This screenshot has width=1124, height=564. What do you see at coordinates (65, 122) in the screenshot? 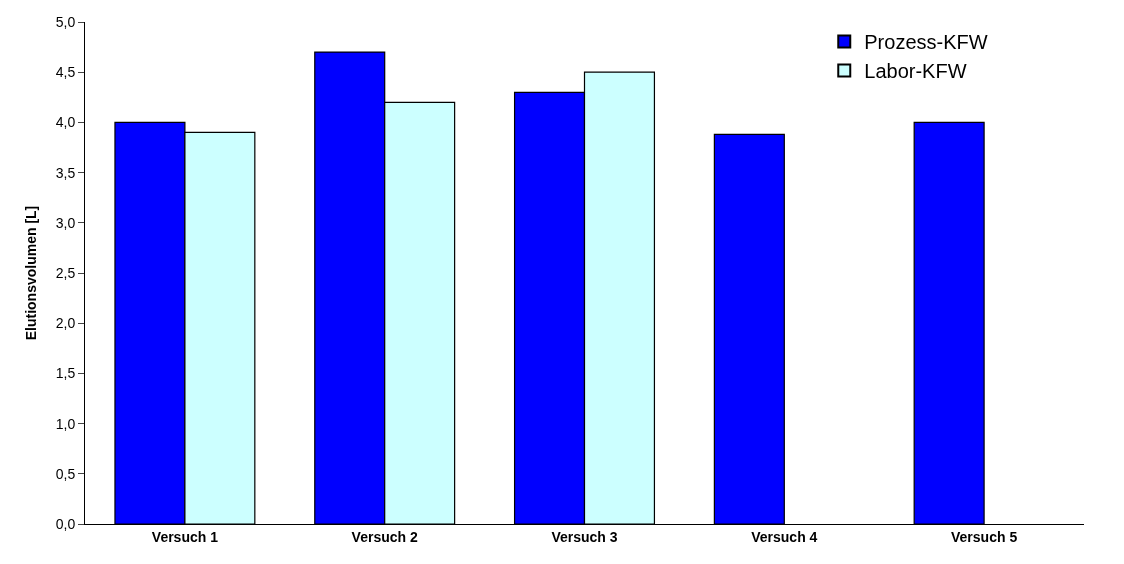
I see `y-tick-label: 4,0` at bounding box center [65, 122].